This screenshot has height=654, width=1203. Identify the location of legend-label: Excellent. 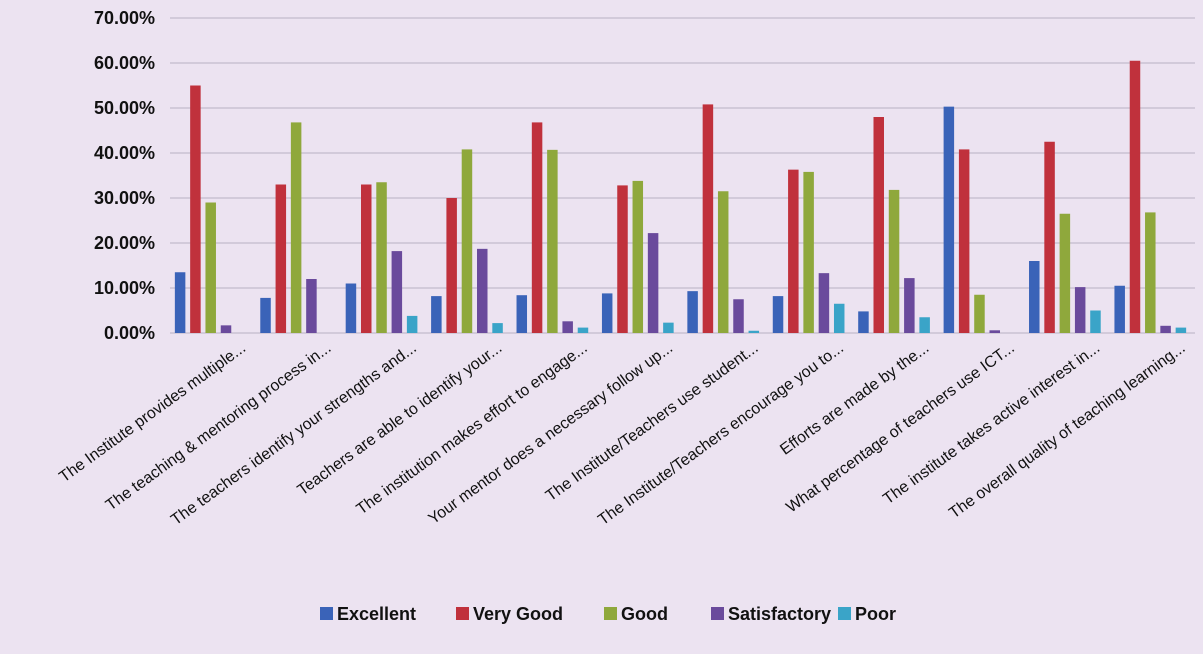
(376, 614).